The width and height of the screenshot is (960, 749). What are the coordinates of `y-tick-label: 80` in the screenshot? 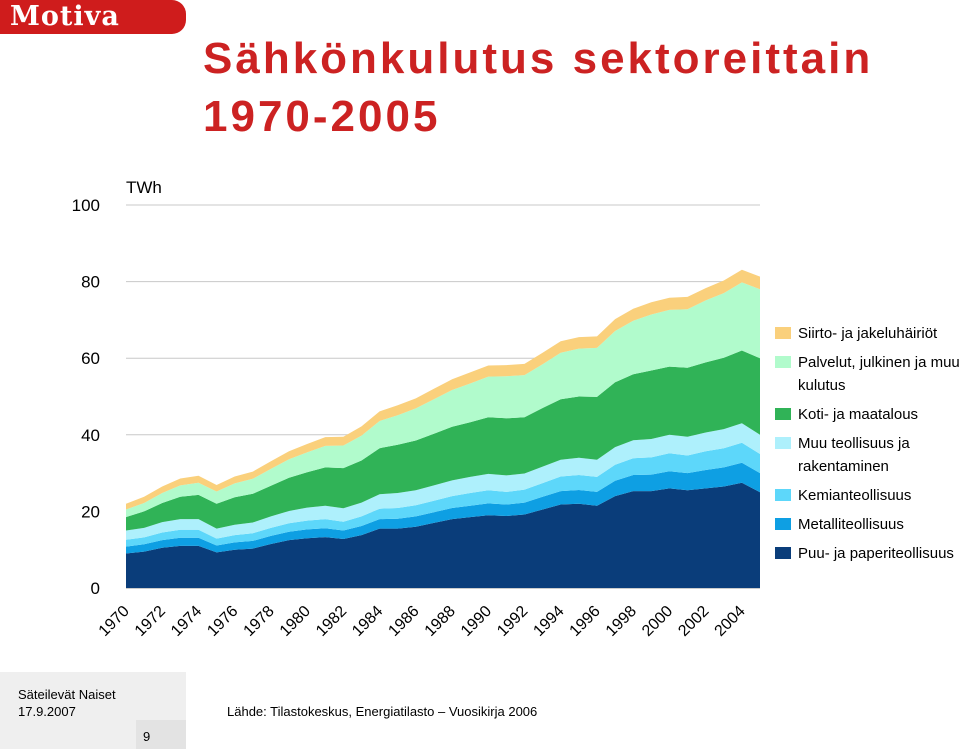 It's located at (90, 282).